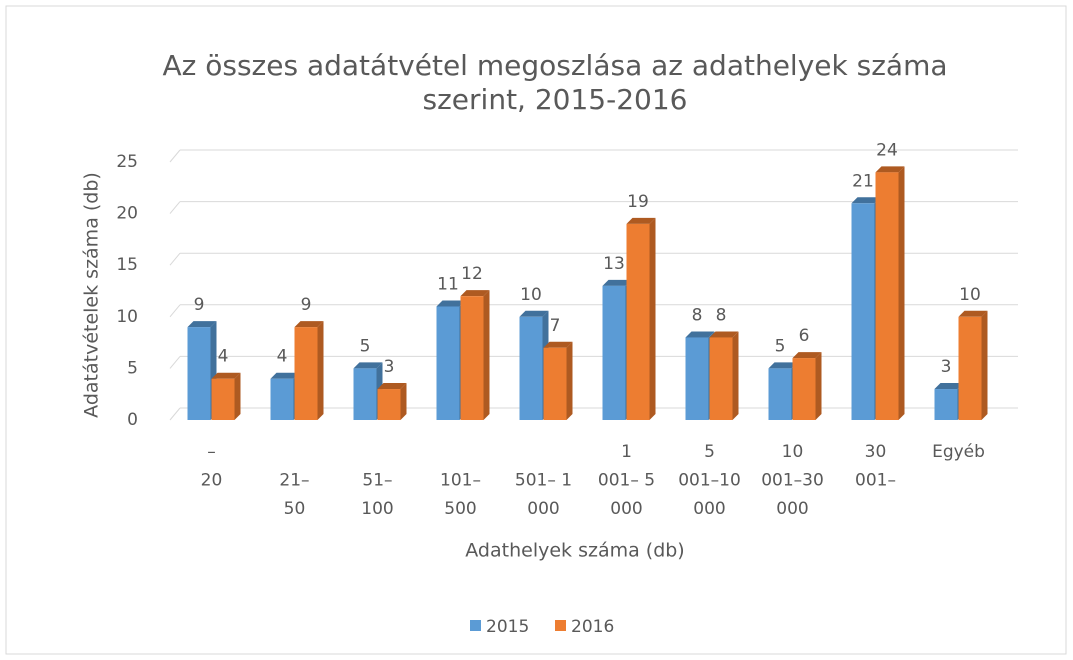 Image resolution: width=1073 pixels, height=660 pixels. What do you see at coordinates (709, 480) in the screenshot?
I see `x-tick-label: 5 001–10 000` at bounding box center [709, 480].